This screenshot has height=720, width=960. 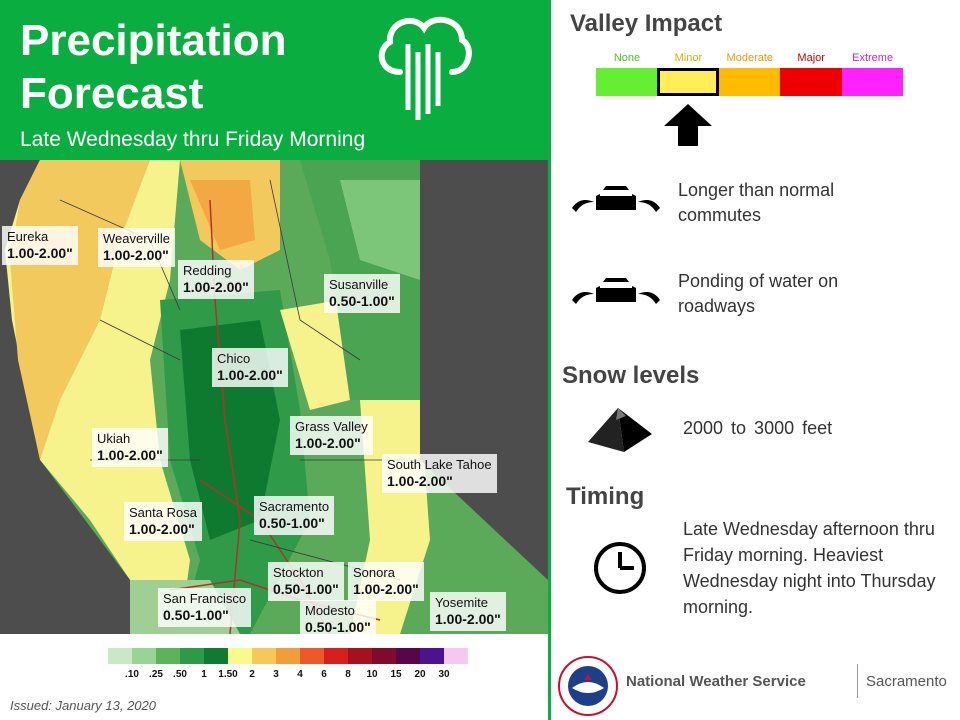 What do you see at coordinates (276, 674) in the screenshot?
I see `legend-tick-label: 3` at bounding box center [276, 674].